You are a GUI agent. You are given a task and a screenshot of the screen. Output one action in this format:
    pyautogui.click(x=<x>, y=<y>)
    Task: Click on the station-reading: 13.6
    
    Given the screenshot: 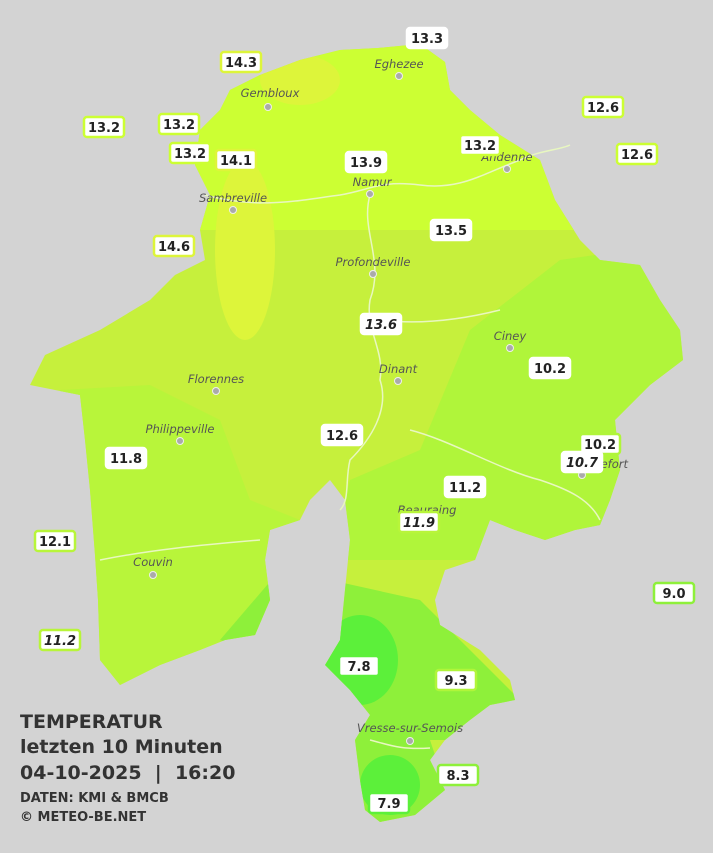 What is the action you would take?
    pyautogui.click(x=381, y=325)
    